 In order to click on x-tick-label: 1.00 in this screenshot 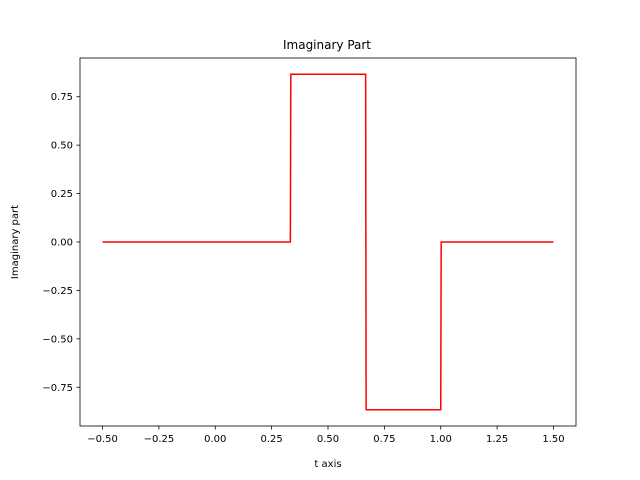, I will do `click(441, 439)`.